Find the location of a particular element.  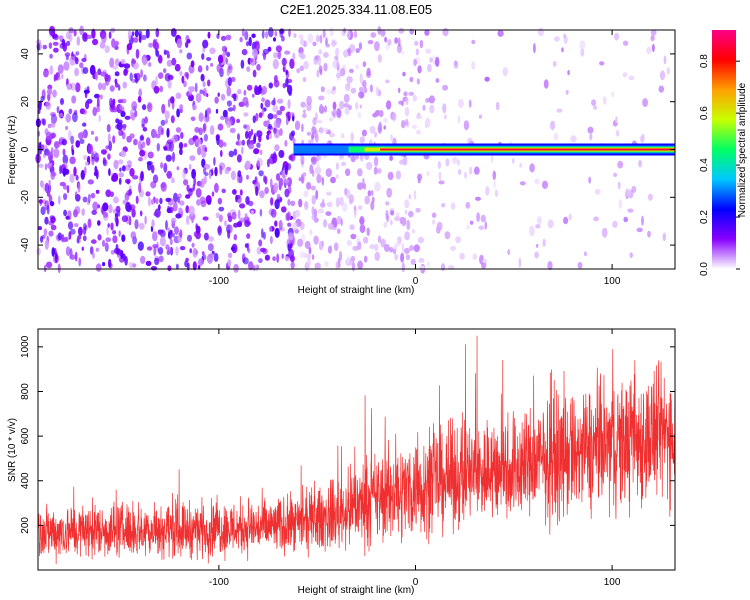

colorbar-ticks: 0.0 0.2 0.4 0.6 0.8 is located at coordinates (719, 165).